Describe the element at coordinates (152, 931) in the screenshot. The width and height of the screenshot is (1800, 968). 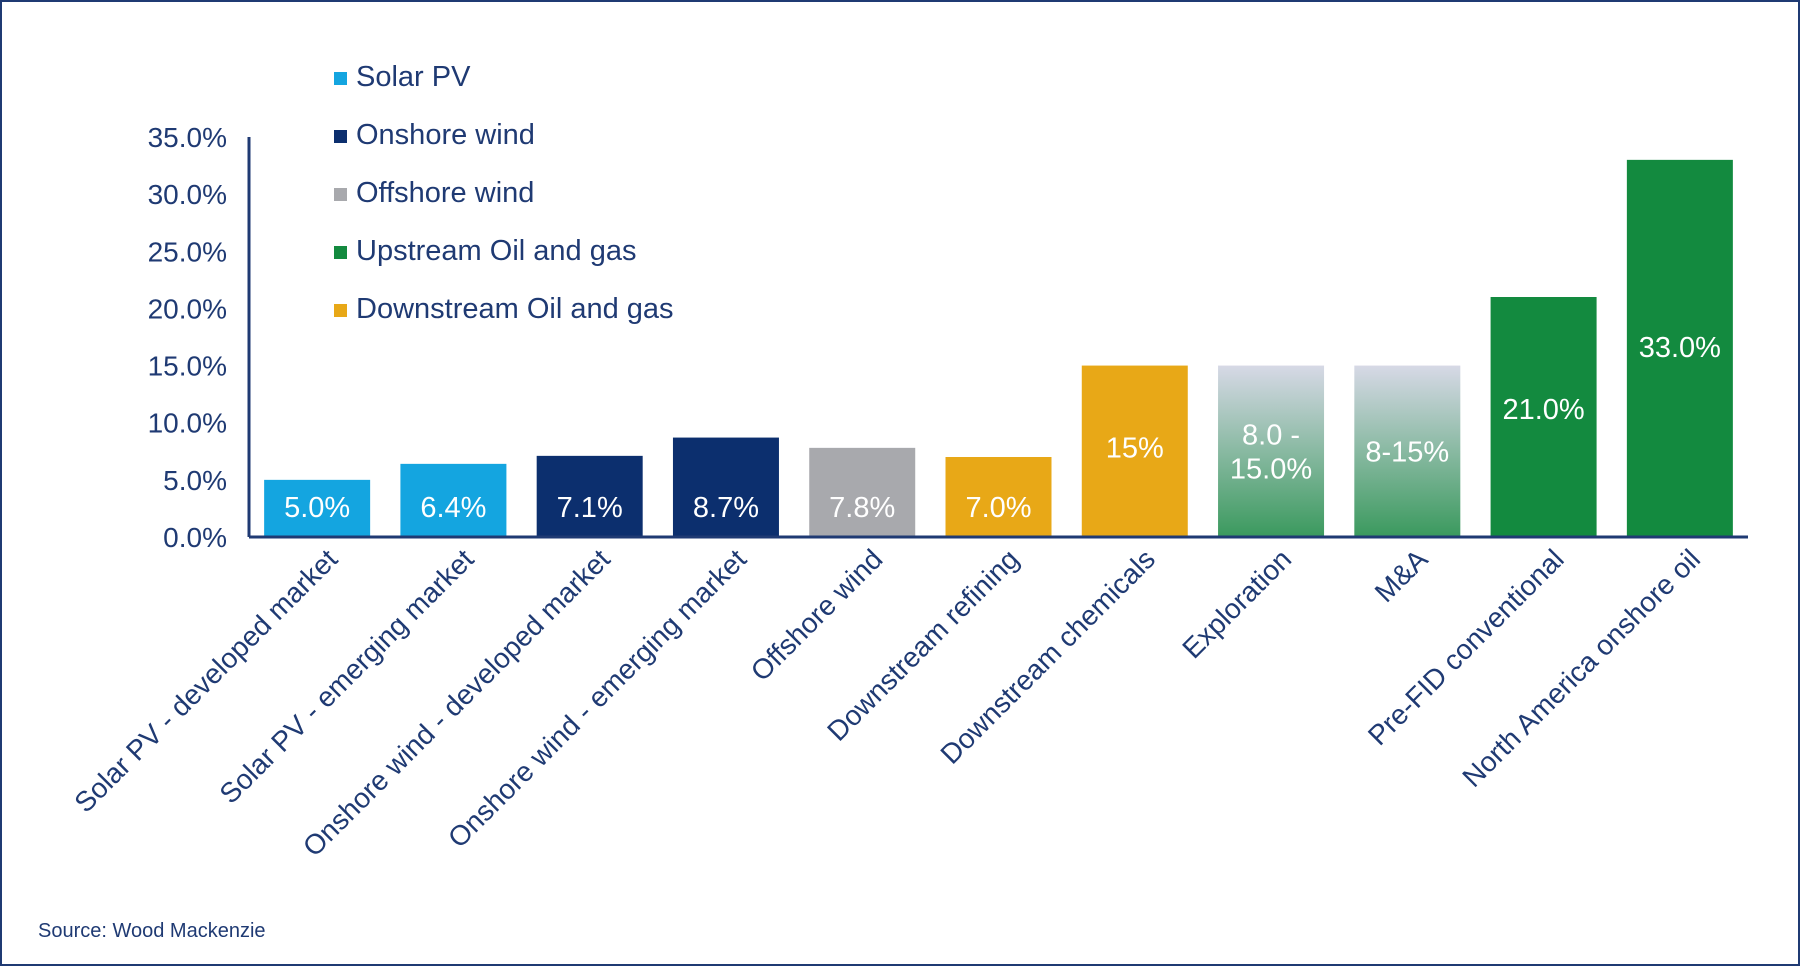
I see `source-note: Source: Wood Mackenzie` at that location.